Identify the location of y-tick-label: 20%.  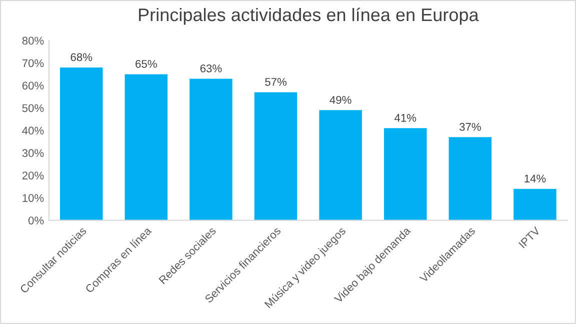
(33, 176).